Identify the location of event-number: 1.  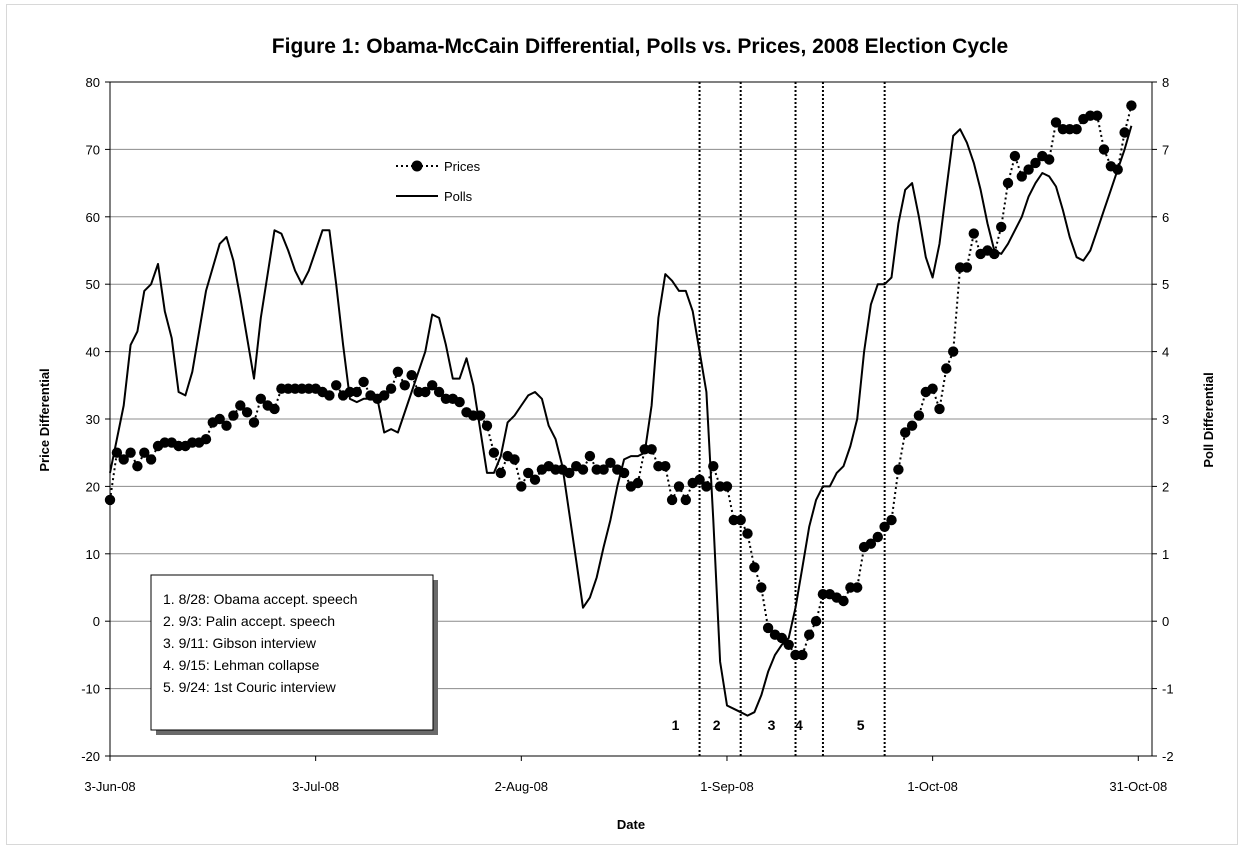
(676, 725).